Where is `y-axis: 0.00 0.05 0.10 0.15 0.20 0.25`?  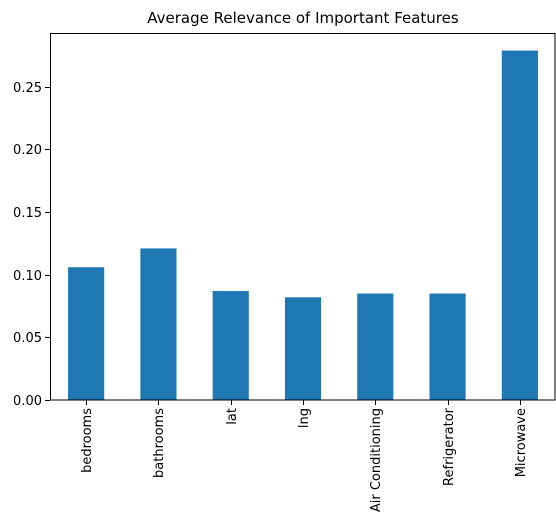
y-axis: 0.00 0.05 0.10 0.15 0.20 0.25 is located at coordinates (31, 245).